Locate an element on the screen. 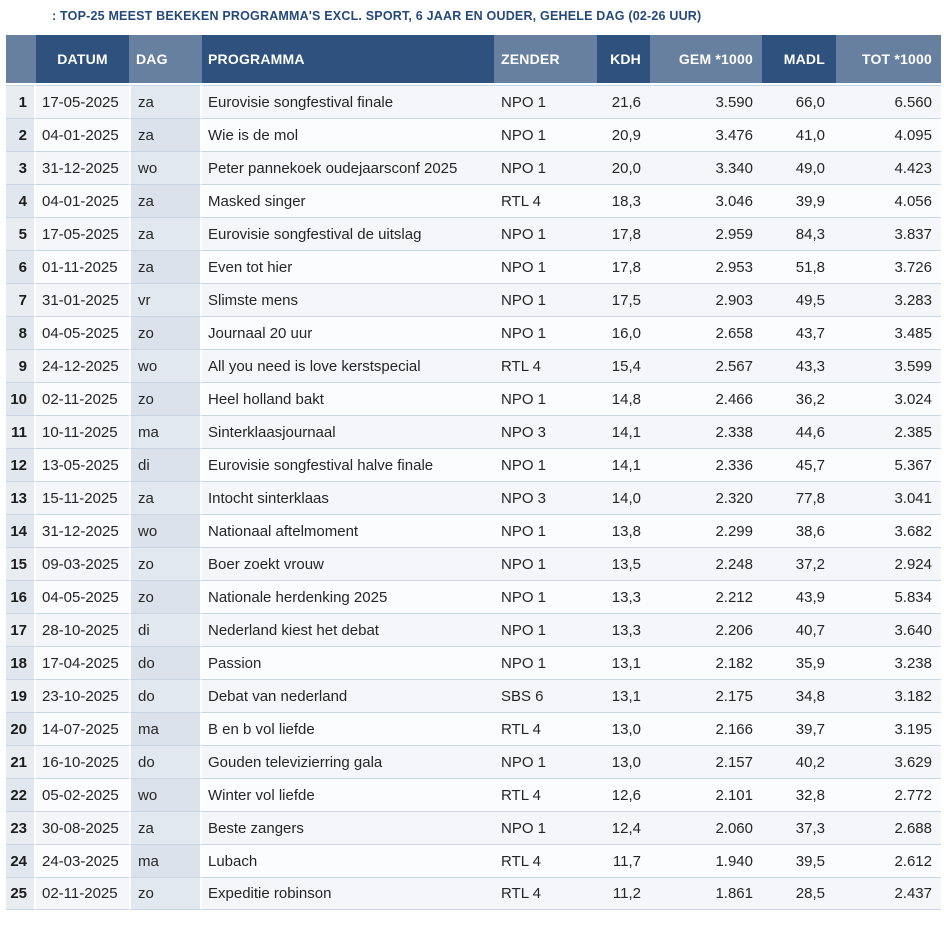 This screenshot has height=936, width=944. cell-tot: 3.640 is located at coordinates (888, 629).